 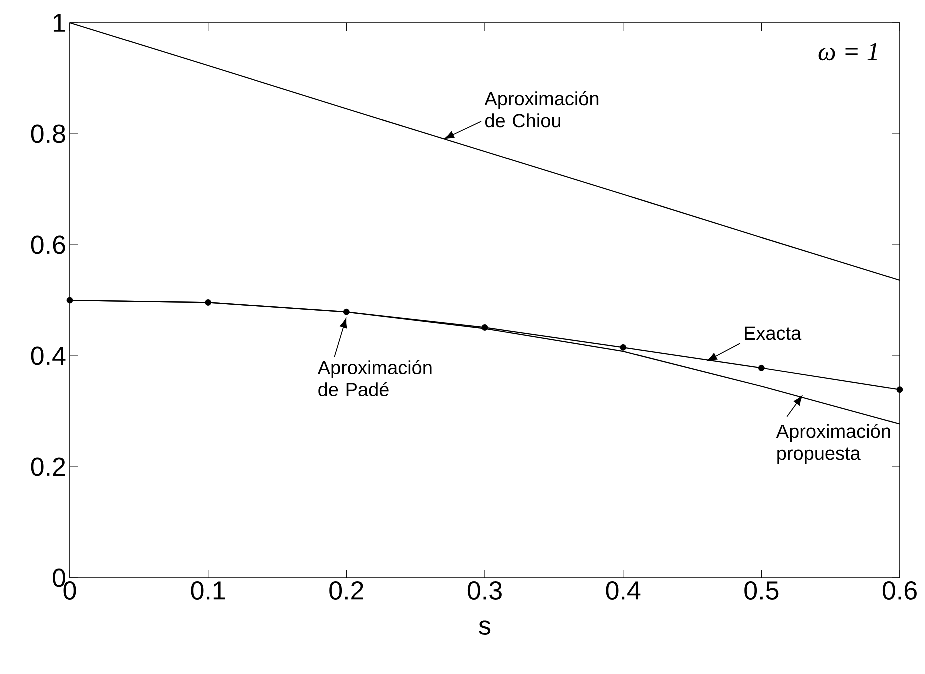 What do you see at coordinates (848, 52) in the screenshot?
I see `annotation: ω = 1` at bounding box center [848, 52].